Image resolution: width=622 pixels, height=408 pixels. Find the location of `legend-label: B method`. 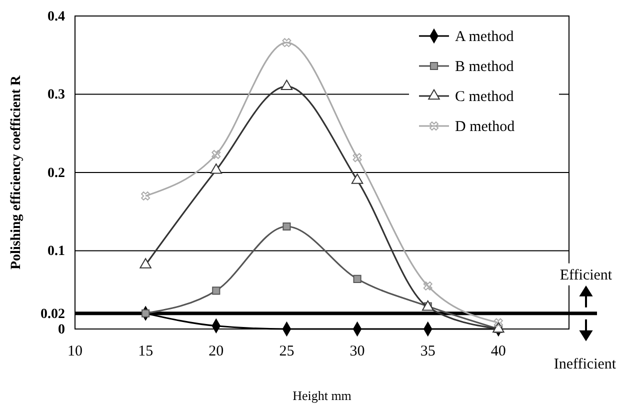

legend-label: B method is located at coordinates (484, 67).